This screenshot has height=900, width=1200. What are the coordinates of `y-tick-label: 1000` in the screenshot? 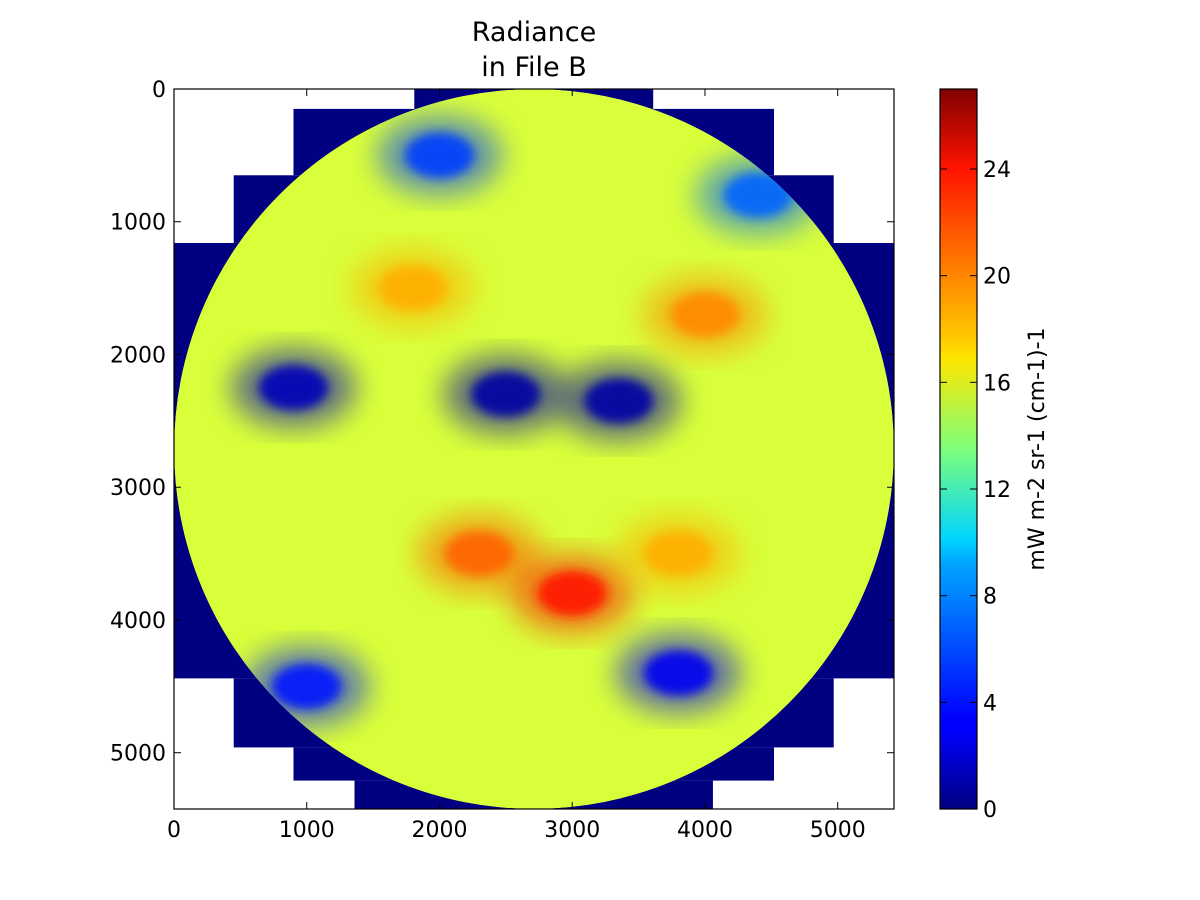 It's located at (138, 223).